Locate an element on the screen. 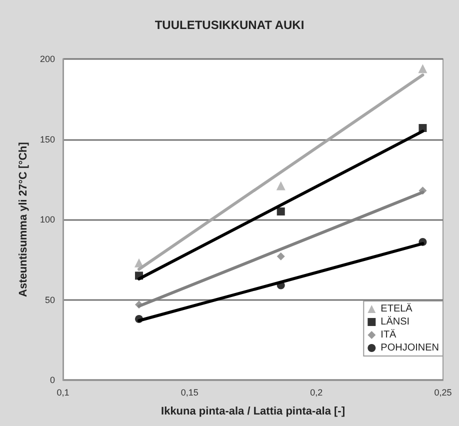  x-tick-label: 0,2 is located at coordinates (316, 393).